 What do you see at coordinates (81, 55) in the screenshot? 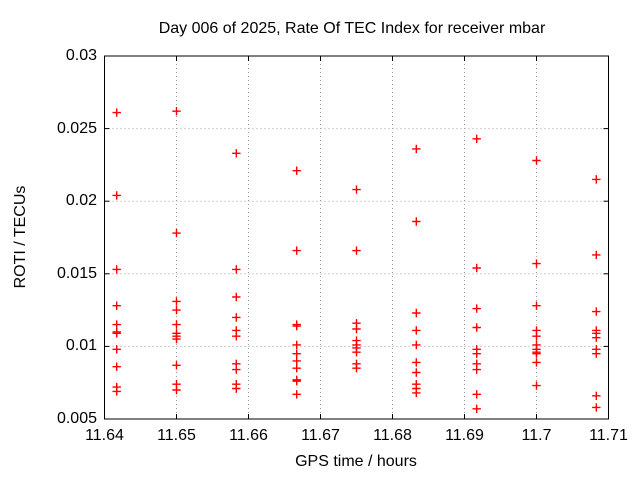
I see `y-tick-label: 0.03` at bounding box center [81, 55].